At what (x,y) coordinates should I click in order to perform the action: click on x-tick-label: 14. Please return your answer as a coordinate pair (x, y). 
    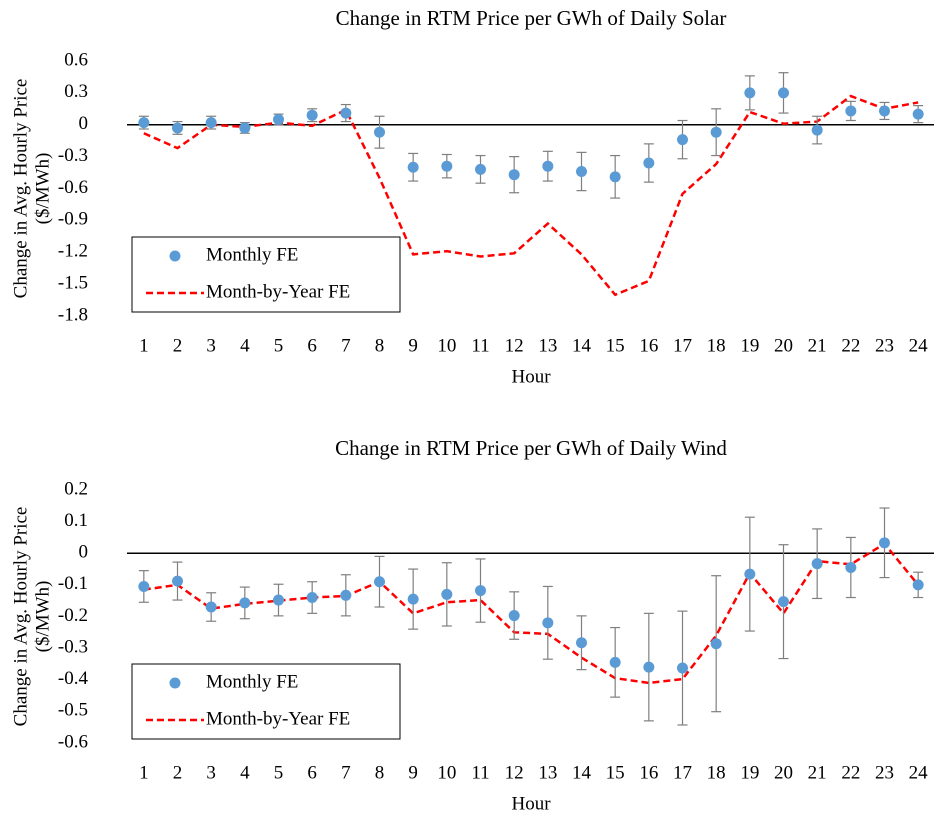
    Looking at the image, I should click on (582, 345).